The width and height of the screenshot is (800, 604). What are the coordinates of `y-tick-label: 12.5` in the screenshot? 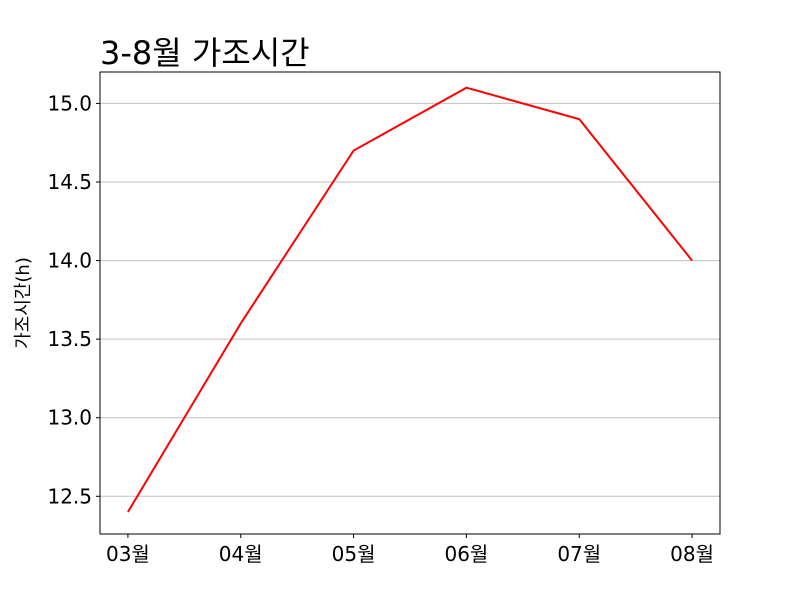 It's located at (69, 496).